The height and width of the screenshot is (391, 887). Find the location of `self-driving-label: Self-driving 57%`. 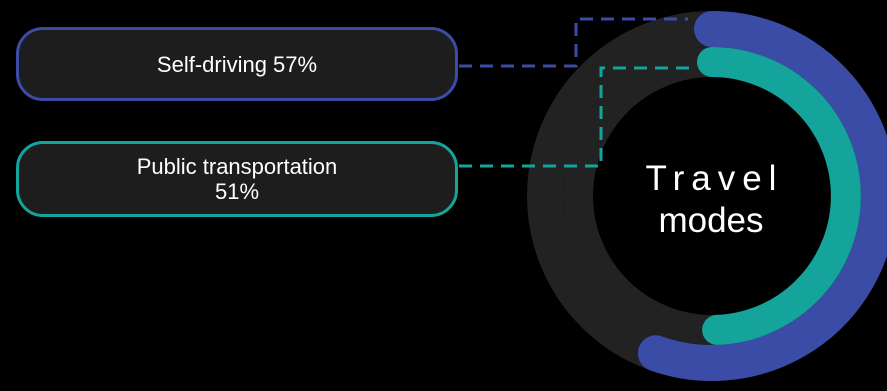

self-driving-label: Self-driving 57% is located at coordinates (237, 64).